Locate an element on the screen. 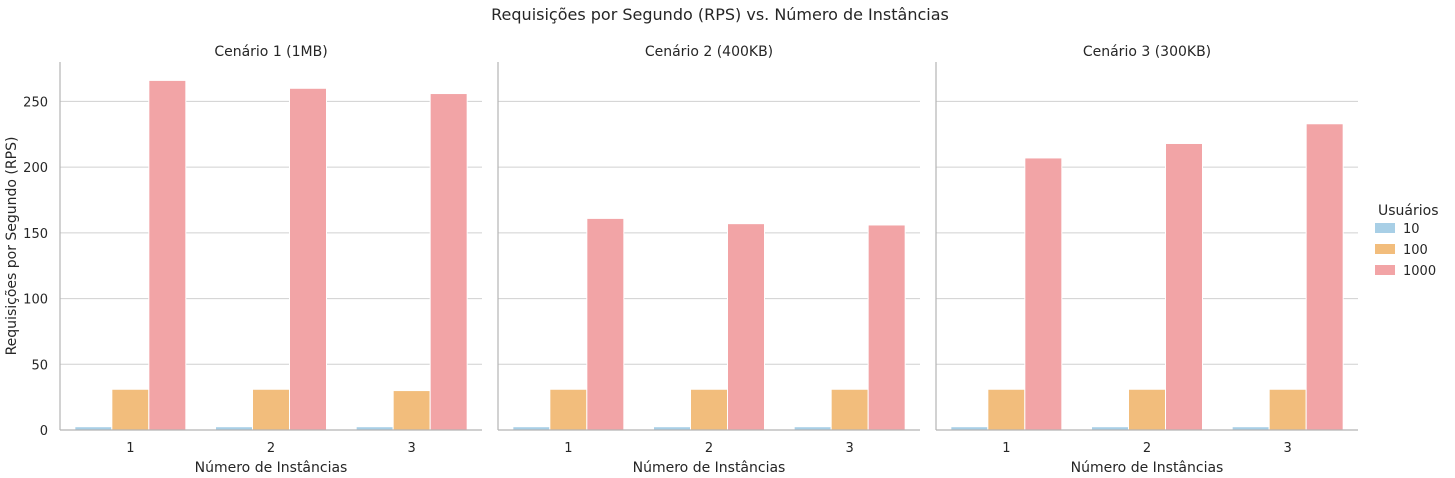 Image resolution: width=1455 pixels, height=478 pixels. y-tick-label: 50 is located at coordinates (39, 365).